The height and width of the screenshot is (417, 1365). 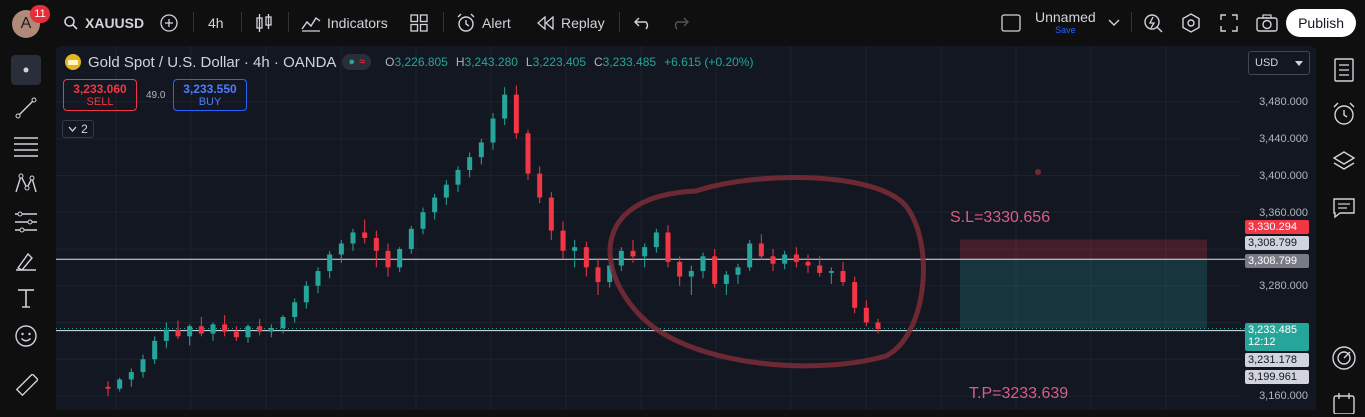 What do you see at coordinates (1321, 23) in the screenshot?
I see `publish-button: Publish` at bounding box center [1321, 23].